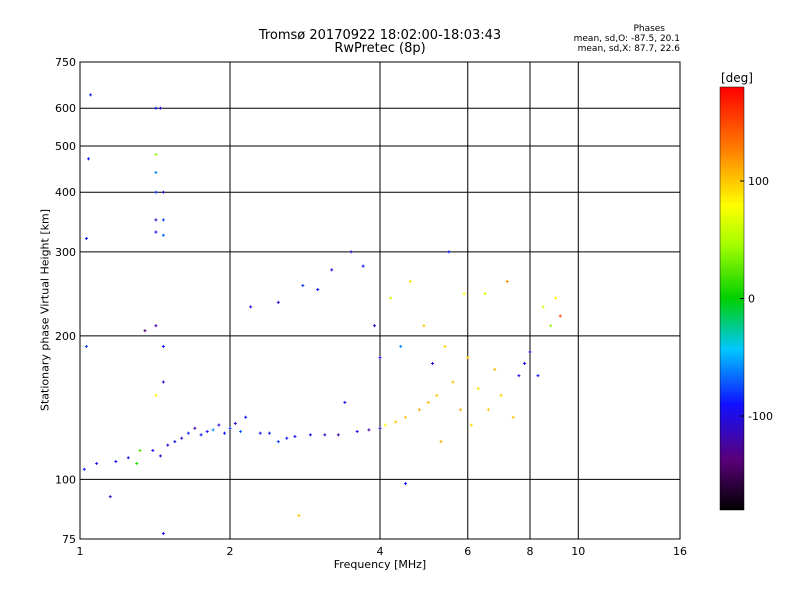 The width and height of the screenshot is (800, 600). What do you see at coordinates (628, 49) in the screenshot?
I see `phases-x-mode-stats: mean, sd,X: 87.7, 22.6` at bounding box center [628, 49].